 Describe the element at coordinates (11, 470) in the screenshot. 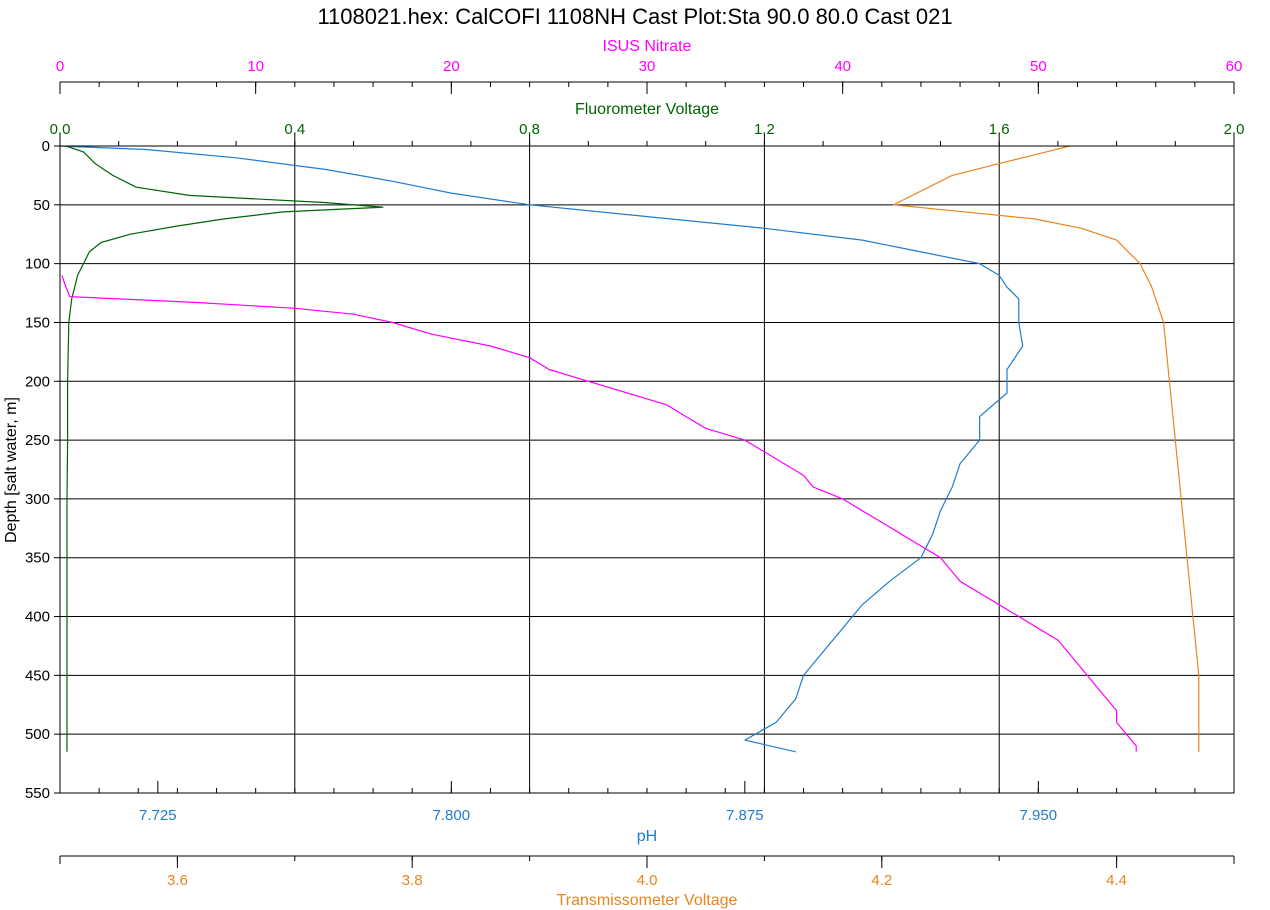

I see `y-axis-title: Depth [salt water, m]` at that location.